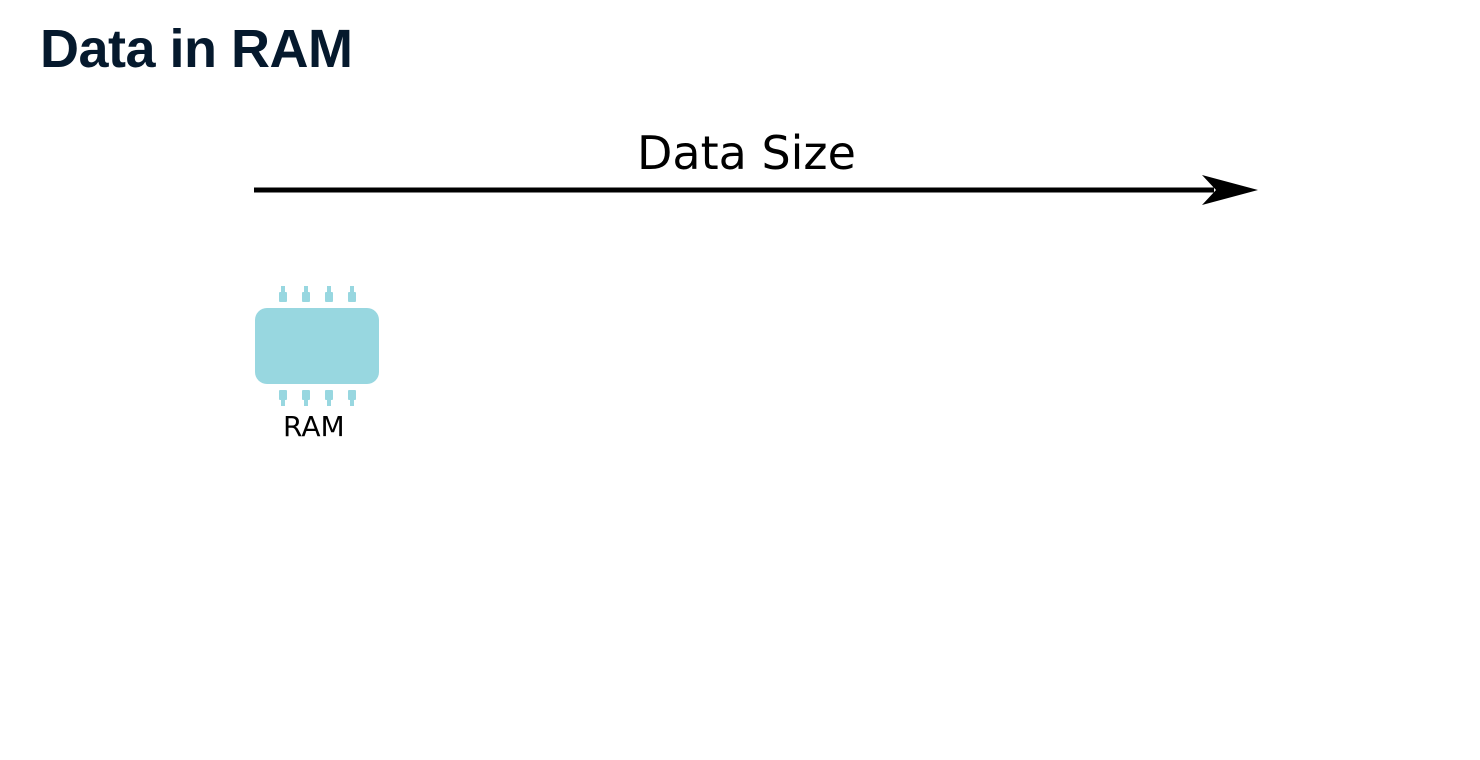  What do you see at coordinates (756, 190) in the screenshot?
I see `data-size-arrow-icon` at bounding box center [756, 190].